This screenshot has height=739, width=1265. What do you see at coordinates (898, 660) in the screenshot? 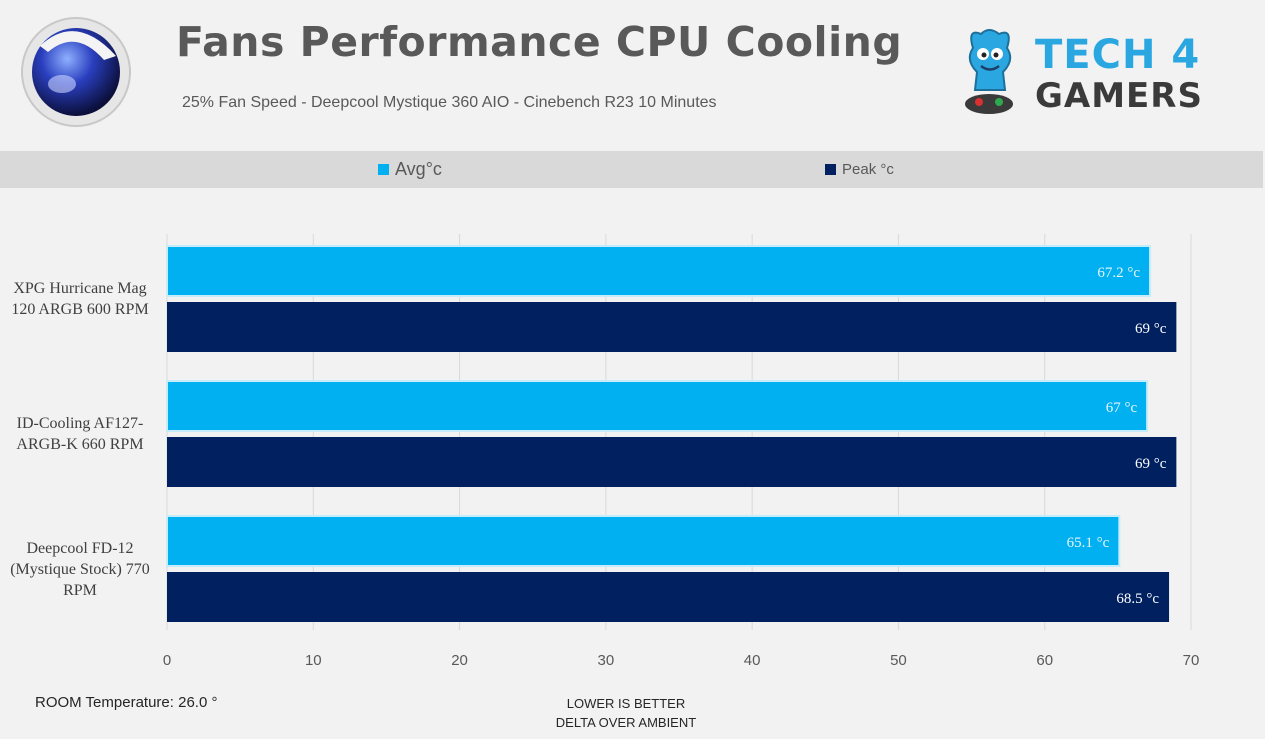
I see `x-tick-label: 50` at bounding box center [898, 660].